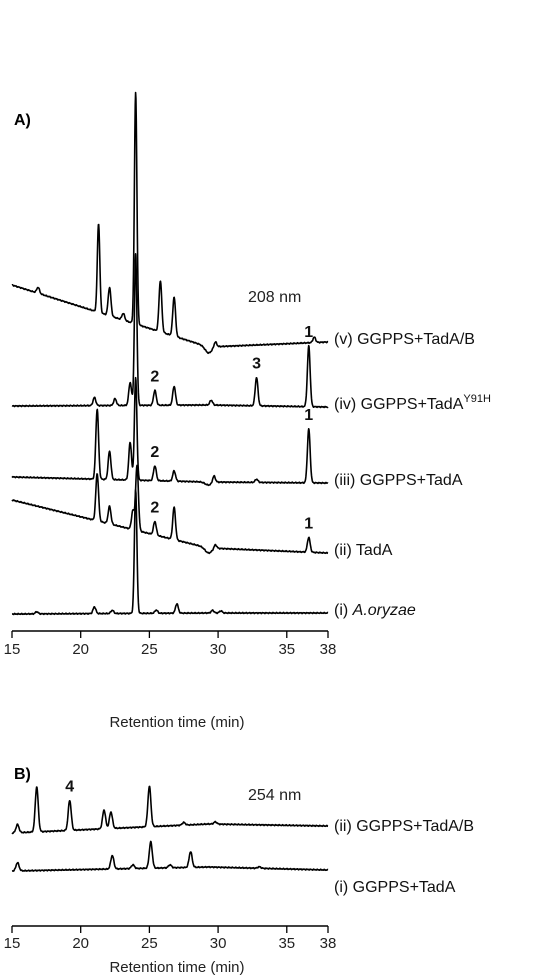 This screenshot has height=976, width=537. I want to click on series-label: (i) A.oryzae, so click(375, 610).